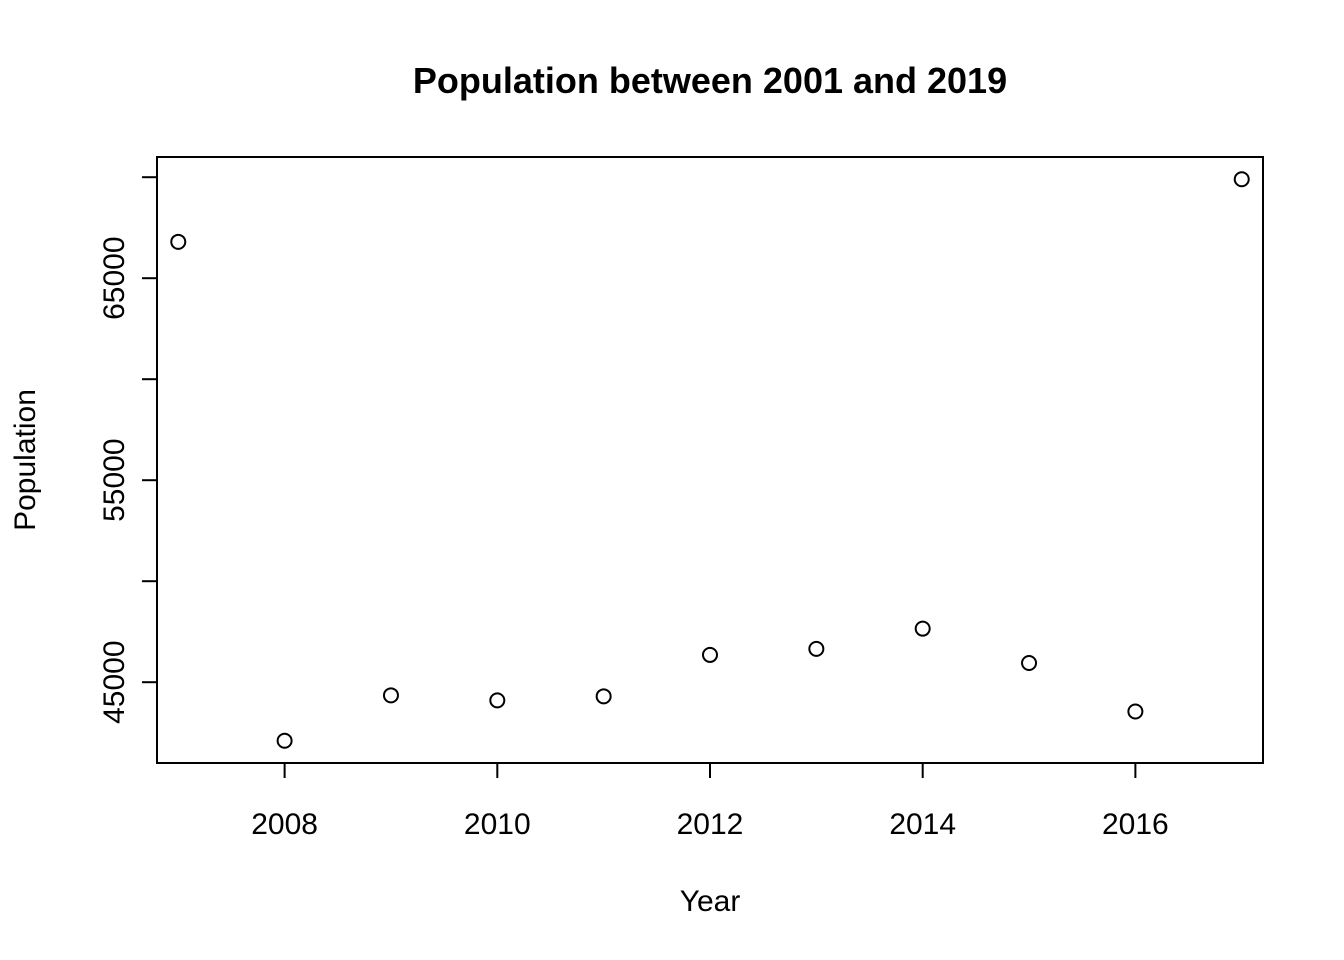 This screenshot has width=1344, height=960. I want to click on y-axis-label: Population, so click(25, 460).